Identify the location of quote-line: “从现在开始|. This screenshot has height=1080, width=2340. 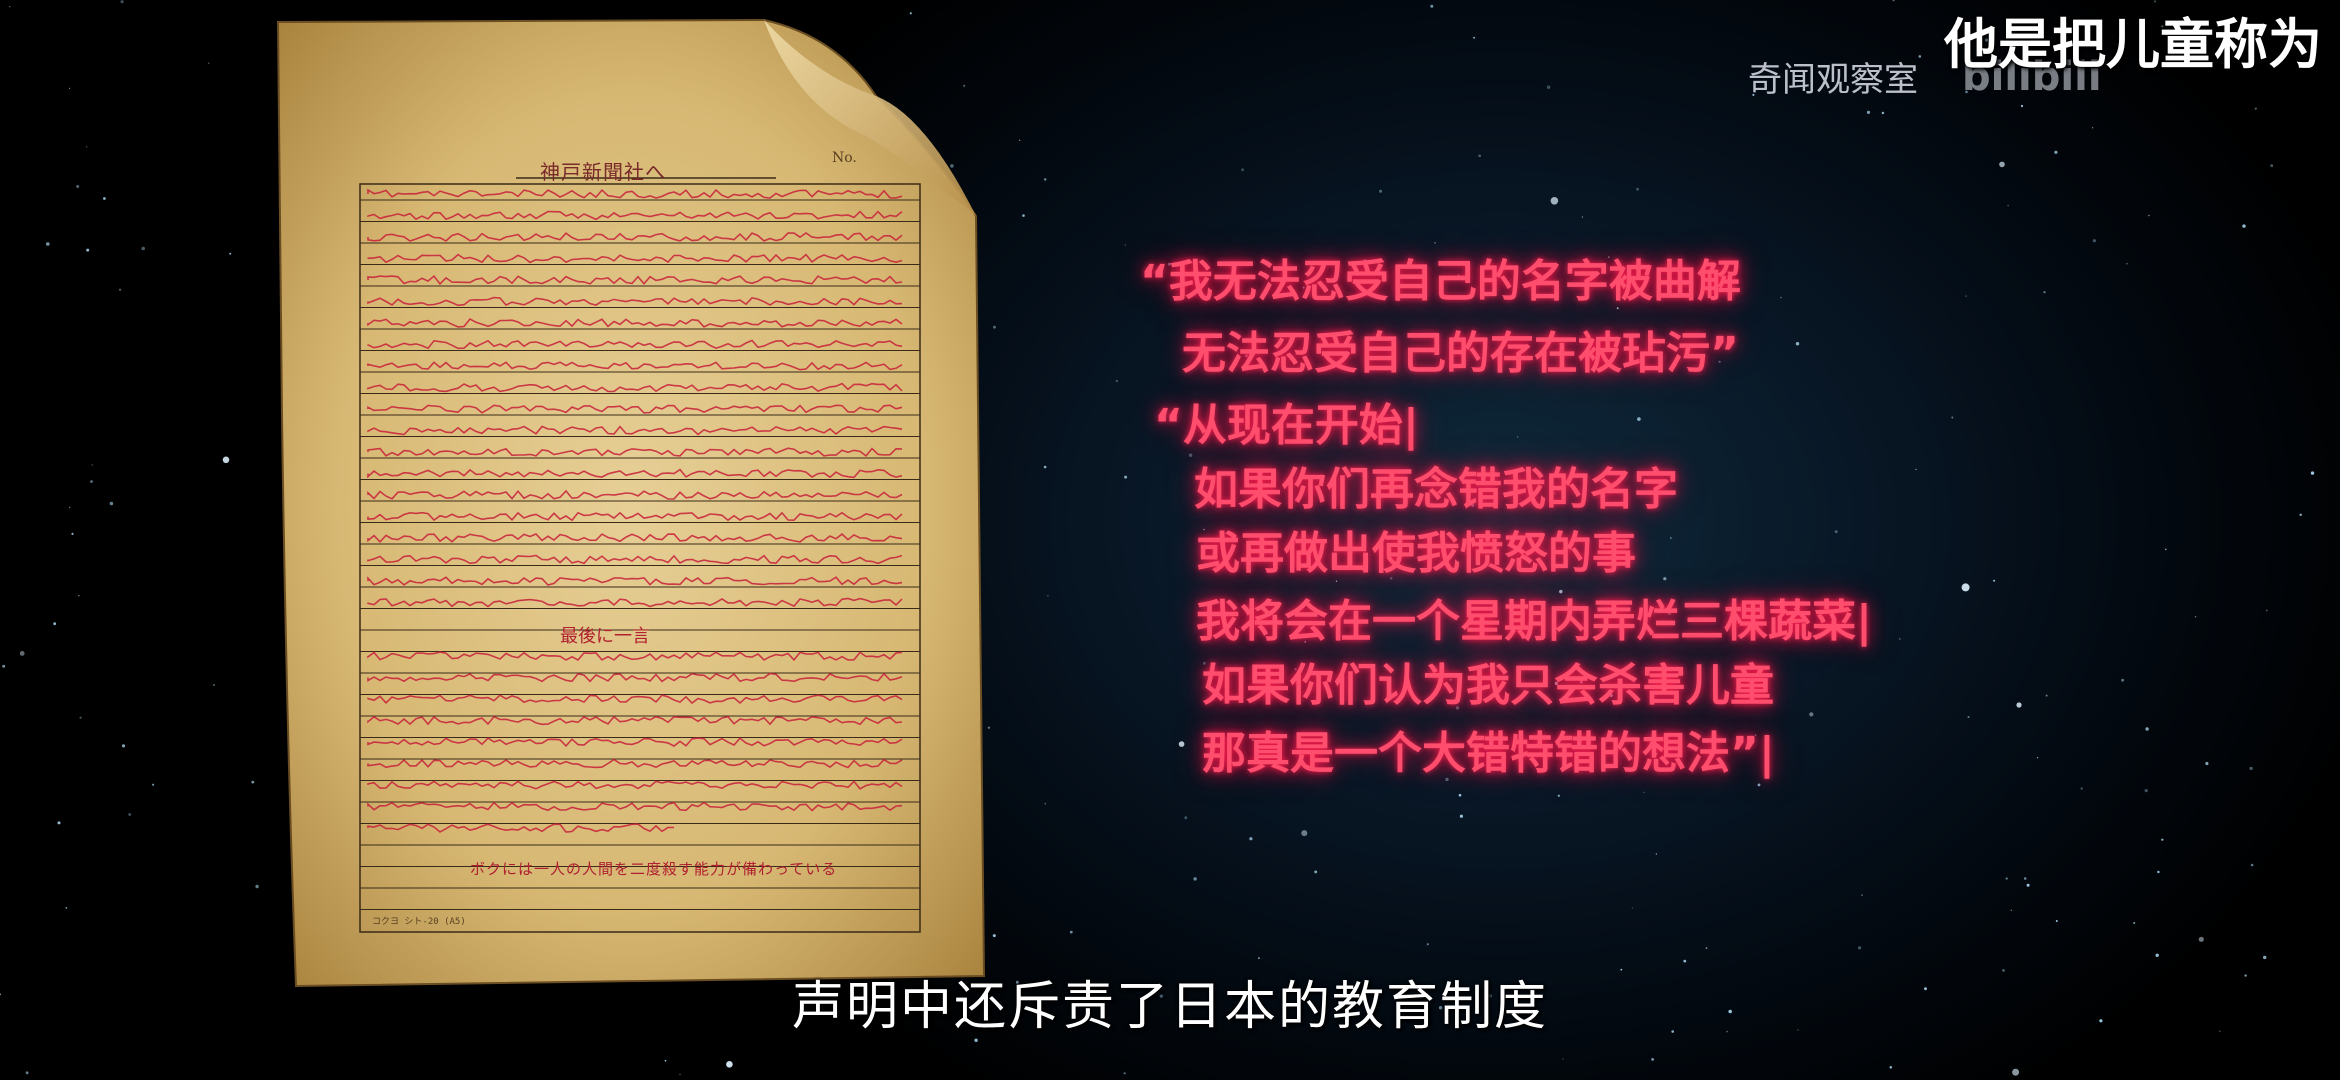
(1286, 425).